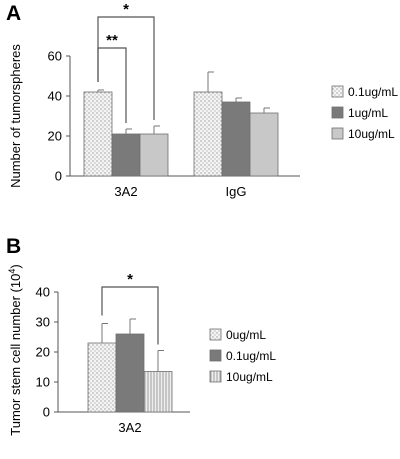 The image size is (400, 459). I want to click on y-axis-label: Number of tumorspheres, so click(15, 116).